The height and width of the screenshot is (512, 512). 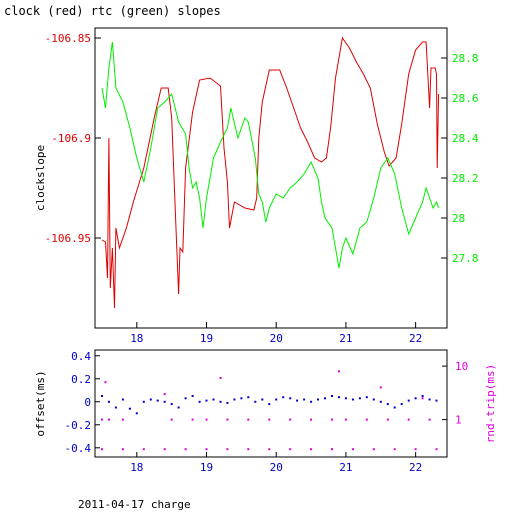 What do you see at coordinates (465, 138) in the screenshot?
I see `top-right-tick-label: 28.4` at bounding box center [465, 138].